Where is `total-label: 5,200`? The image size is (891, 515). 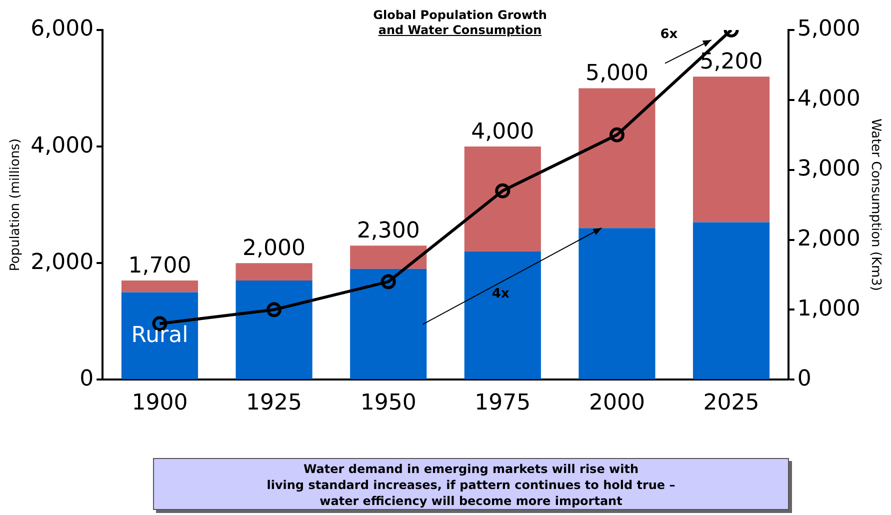 total-label: 5,200 is located at coordinates (731, 61).